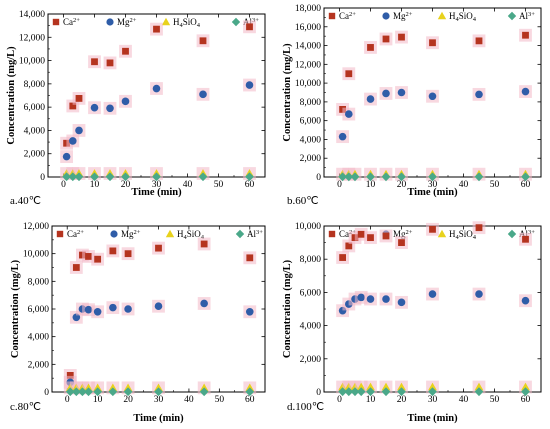 The width and height of the screenshot is (550, 429). Describe the element at coordinates (250, 400) in the screenshot. I see `x-tick-label: 60` at that location.